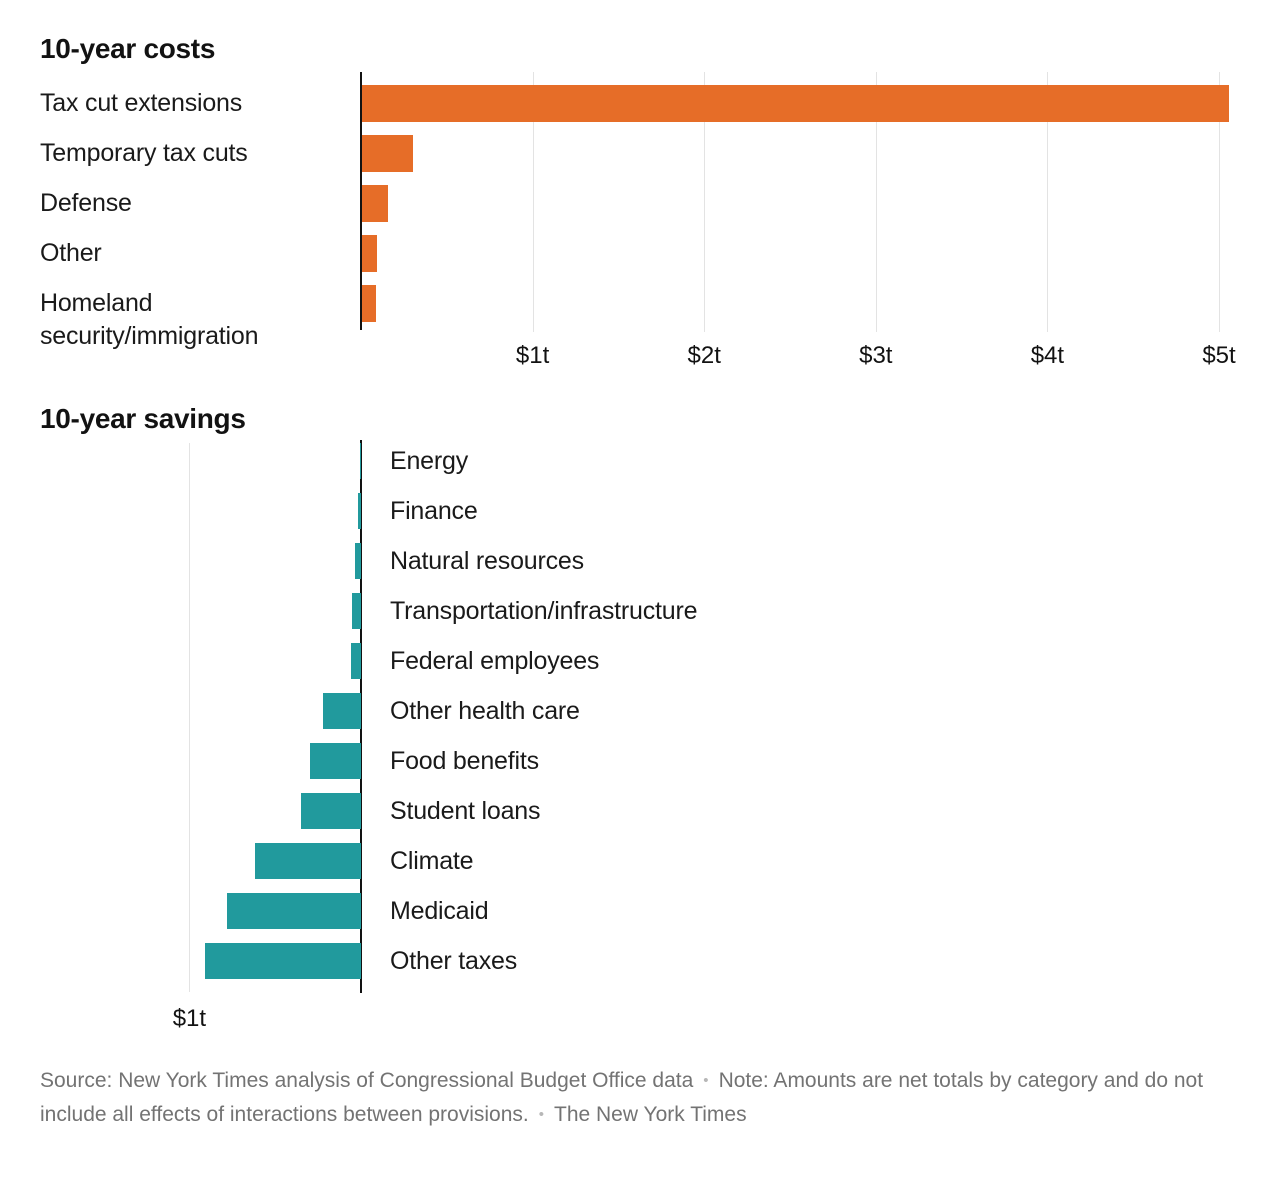 This screenshot has width=1266, height=1177. Describe the element at coordinates (86, 203) in the screenshot. I see `costs-bar-label: Defense` at that location.